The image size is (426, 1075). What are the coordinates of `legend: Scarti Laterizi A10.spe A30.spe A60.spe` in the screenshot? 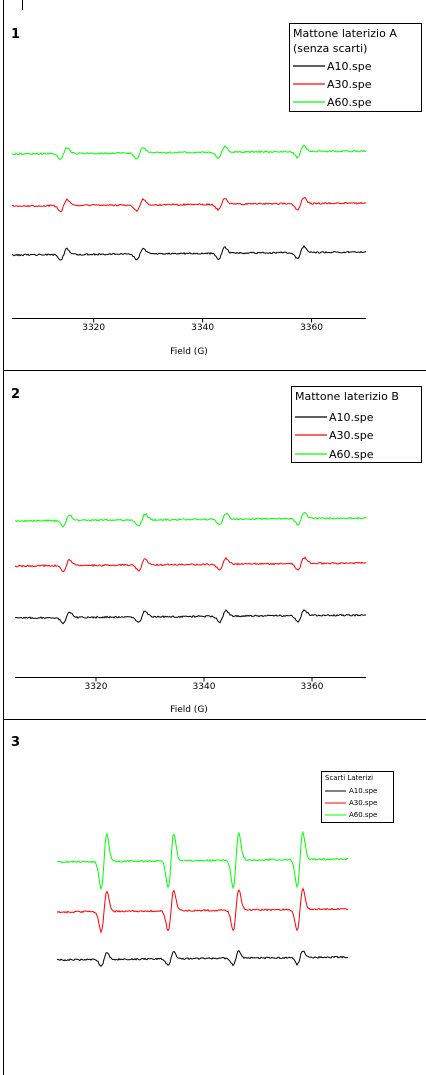 It's located at (357, 797).